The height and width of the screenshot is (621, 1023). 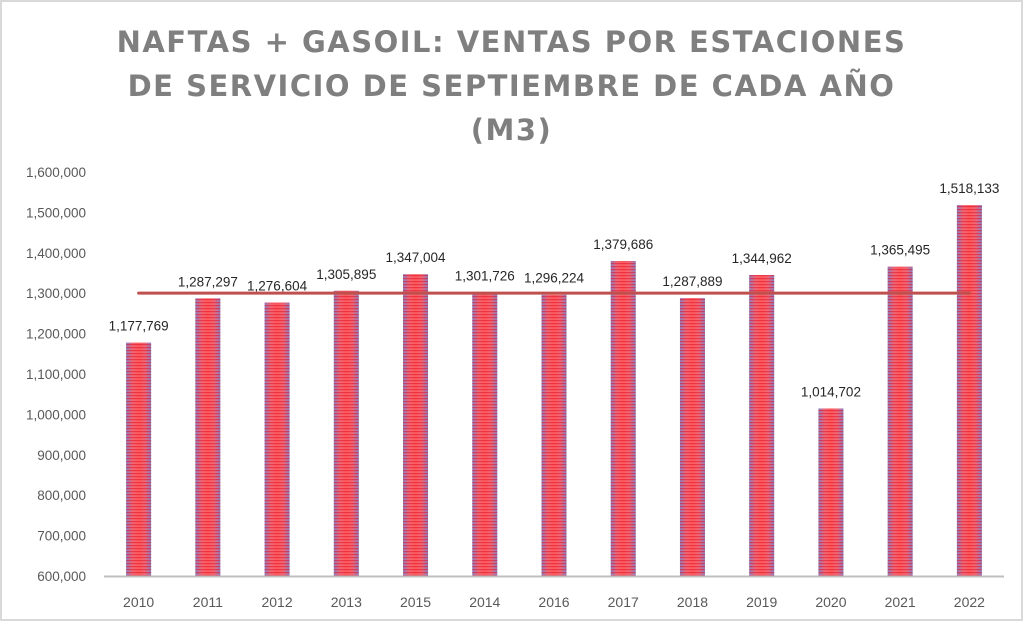 I want to click on data-label: 1,287,297, so click(x=208, y=281).